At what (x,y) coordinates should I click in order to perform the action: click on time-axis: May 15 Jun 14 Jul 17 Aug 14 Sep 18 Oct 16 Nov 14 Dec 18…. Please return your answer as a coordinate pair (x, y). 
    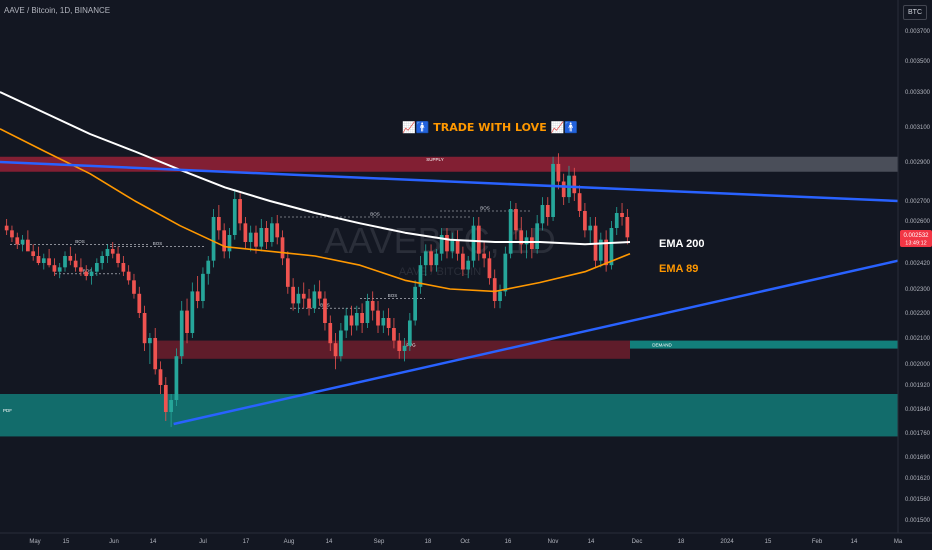
    Looking at the image, I should click on (465, 542).